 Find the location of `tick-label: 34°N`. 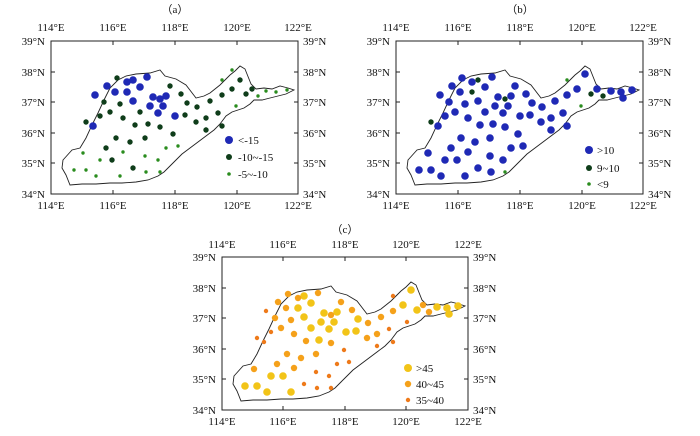

tick-label: 34°N is located at coordinates (378, 195).